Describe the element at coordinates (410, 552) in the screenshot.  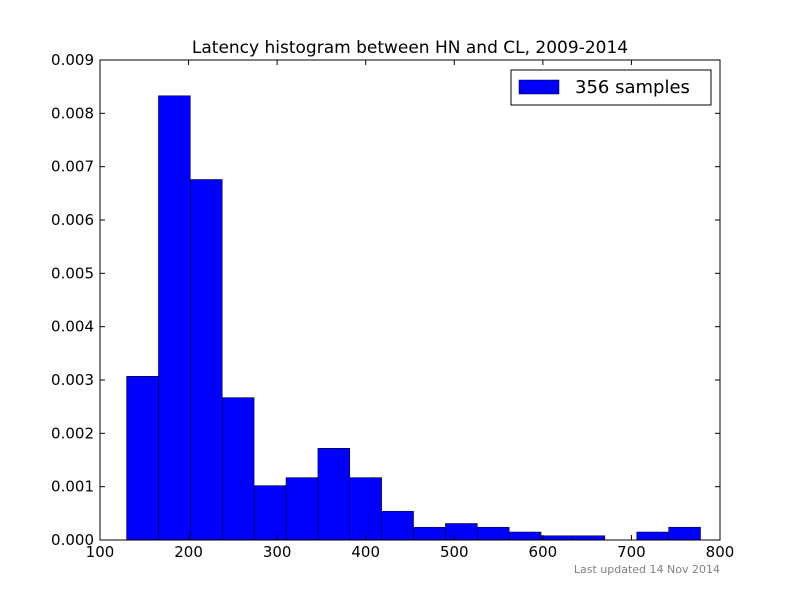
I see `x-tick-labels: 100 200 300 400 500 600 700 800` at that location.